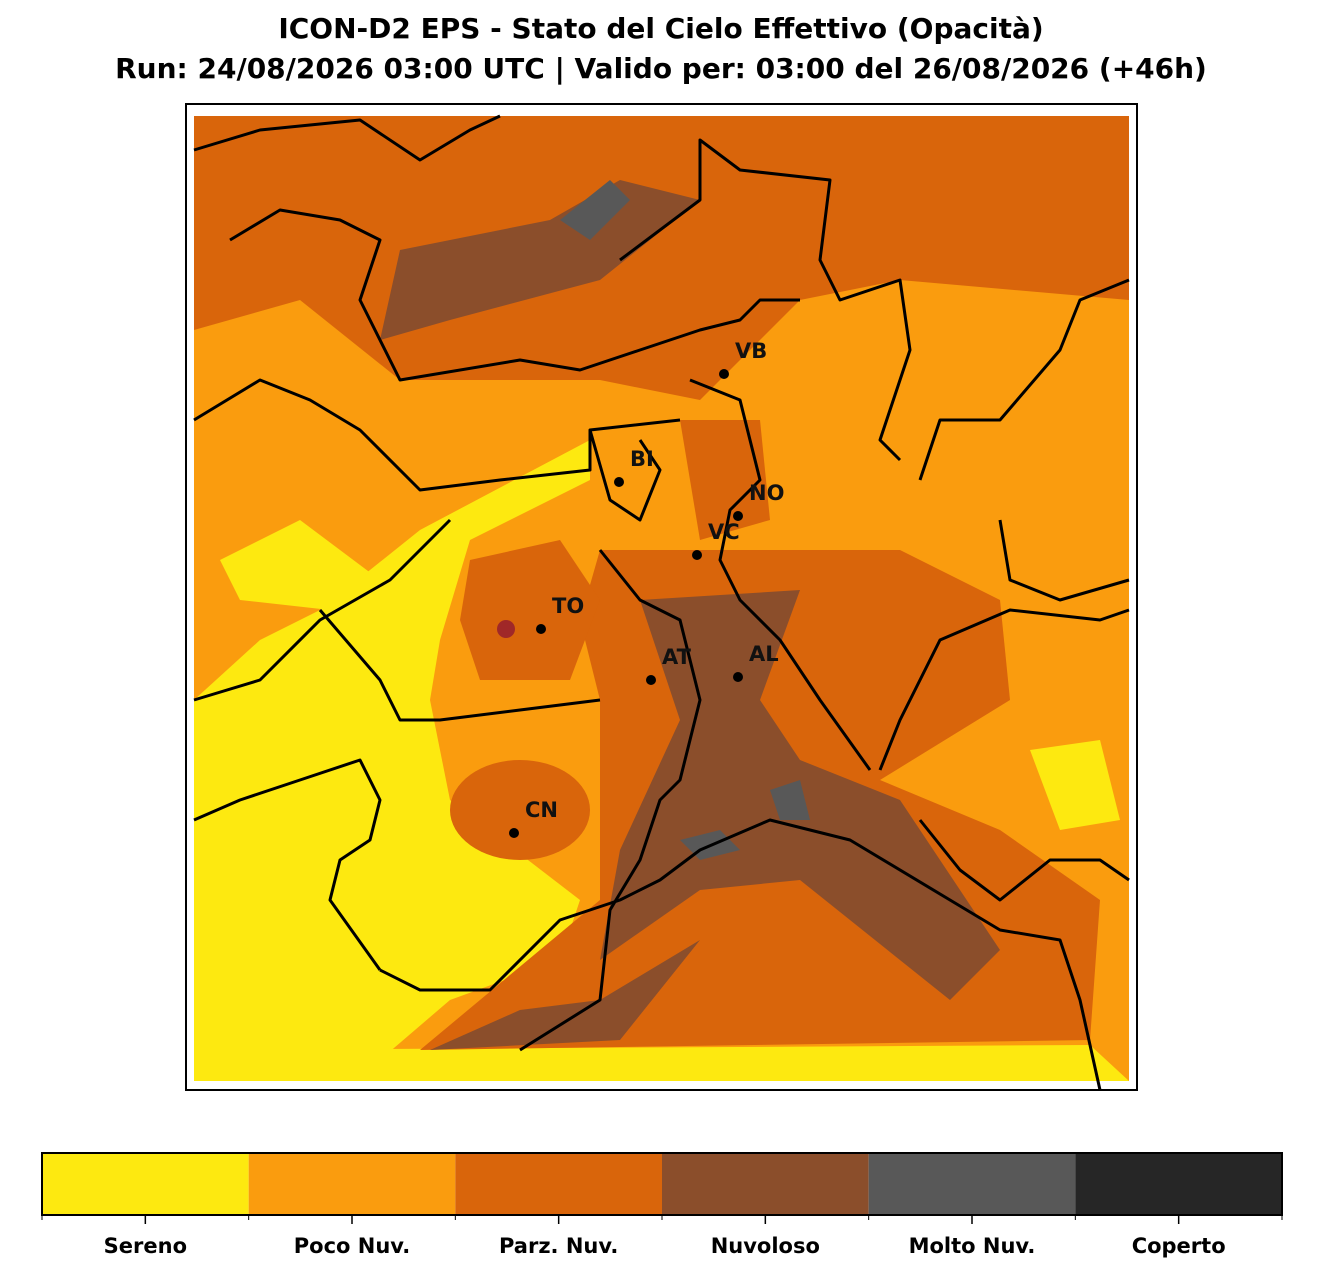 The image size is (1323, 1283). What do you see at coordinates (764, 654) in the screenshot?
I see `city-label: AL` at bounding box center [764, 654].